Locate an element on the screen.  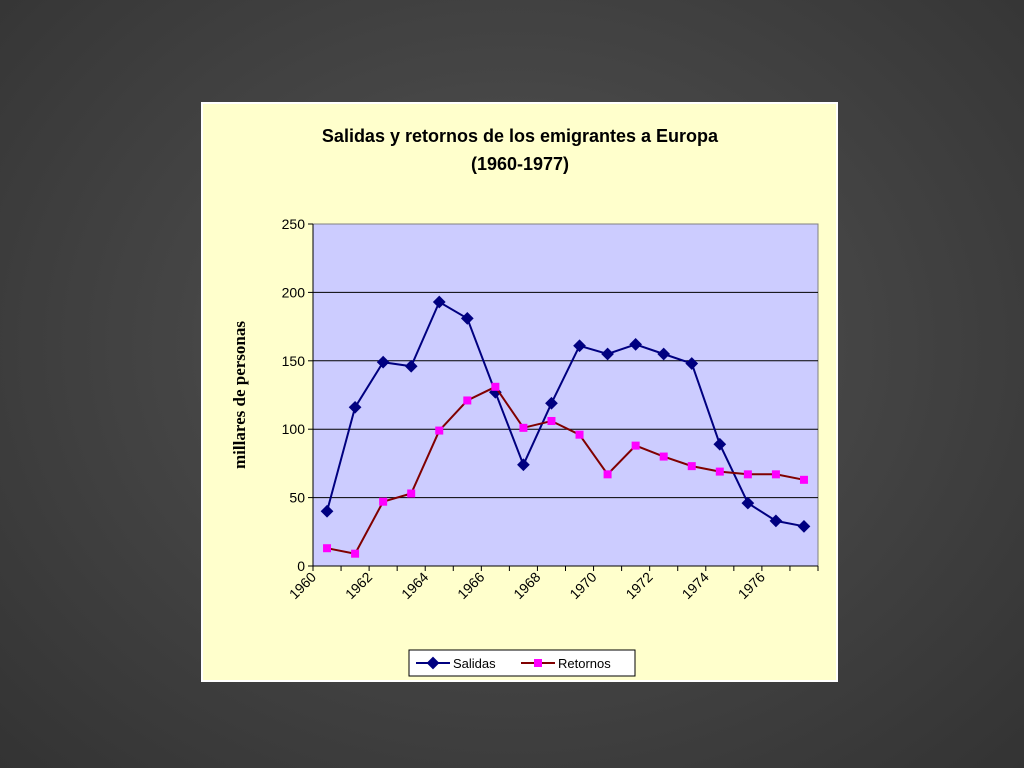
y-axis-label: millares de personas is located at coordinates (239, 395).